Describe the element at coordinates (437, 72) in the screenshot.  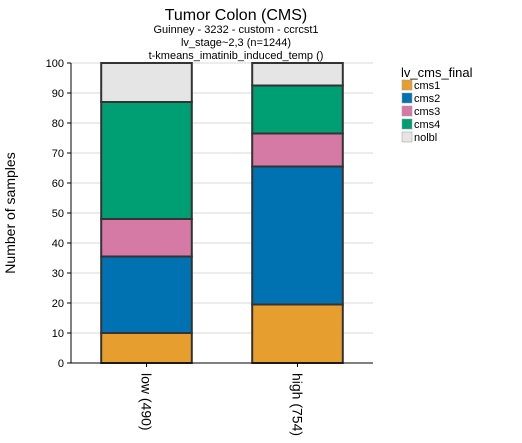
I see `legend-title: lv_cms_final` at that location.